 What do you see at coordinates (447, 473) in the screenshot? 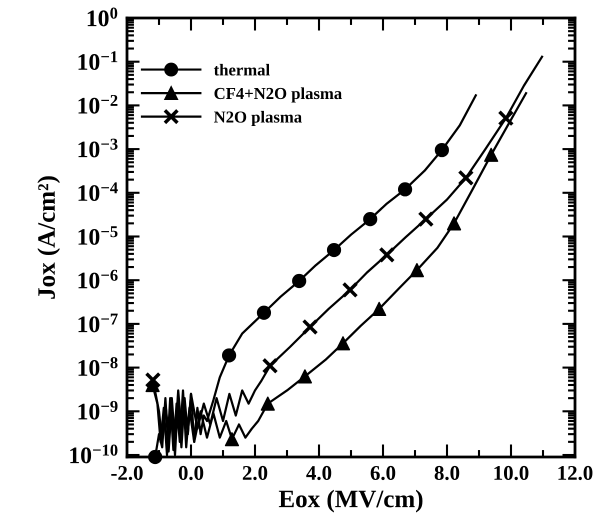
I see `x-tick-label: 8.0` at bounding box center [447, 473].